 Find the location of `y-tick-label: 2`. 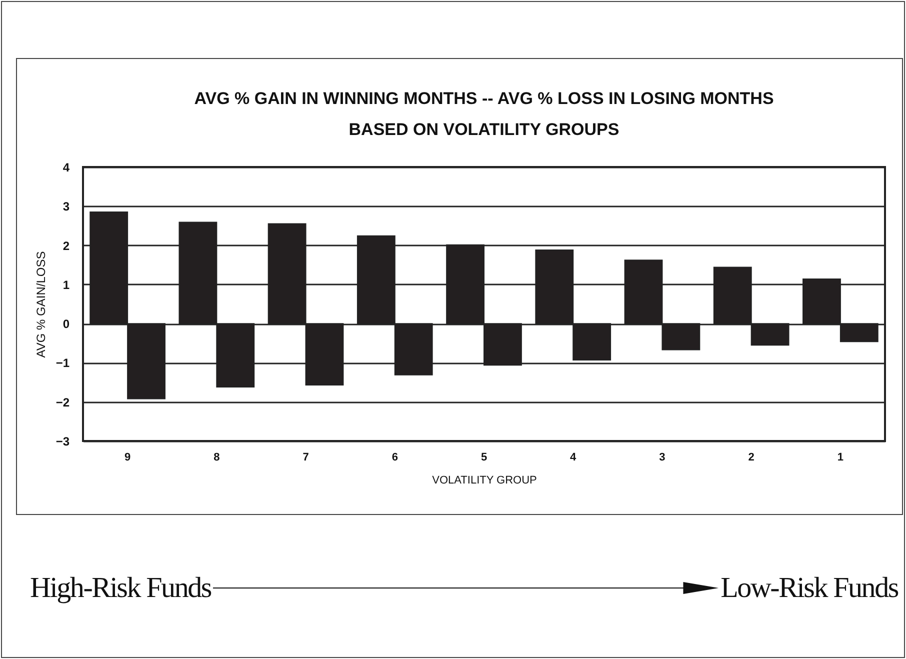

y-tick-label: 2 is located at coordinates (66, 245).